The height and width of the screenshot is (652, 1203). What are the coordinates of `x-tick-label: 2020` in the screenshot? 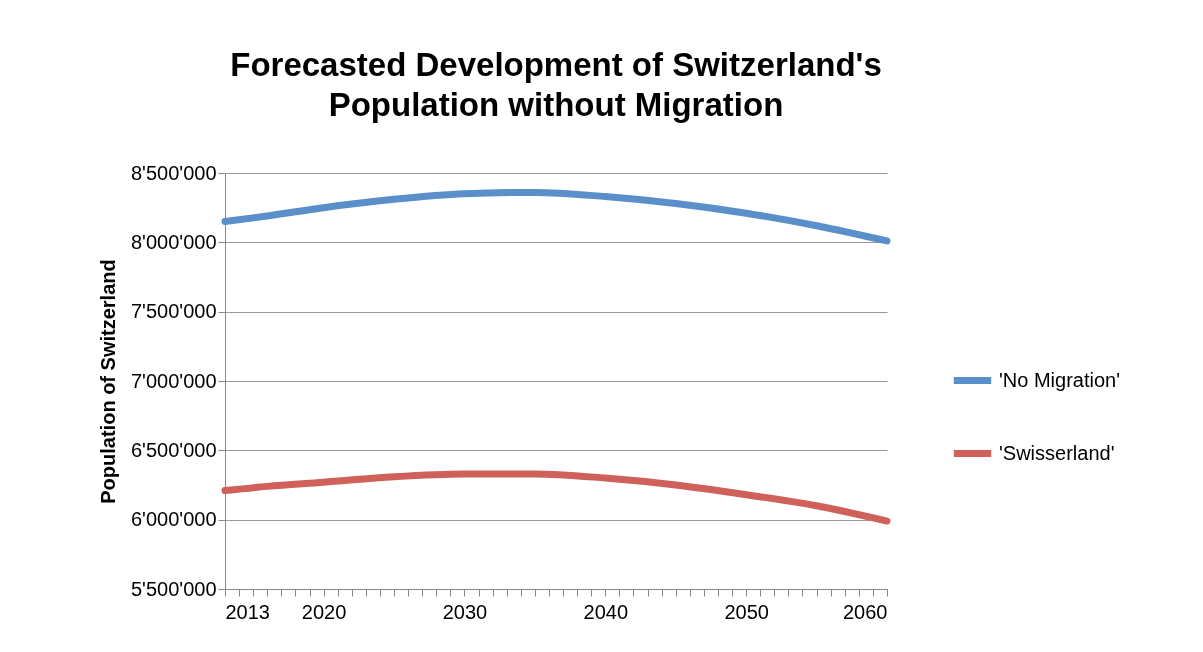 It's located at (324, 611).